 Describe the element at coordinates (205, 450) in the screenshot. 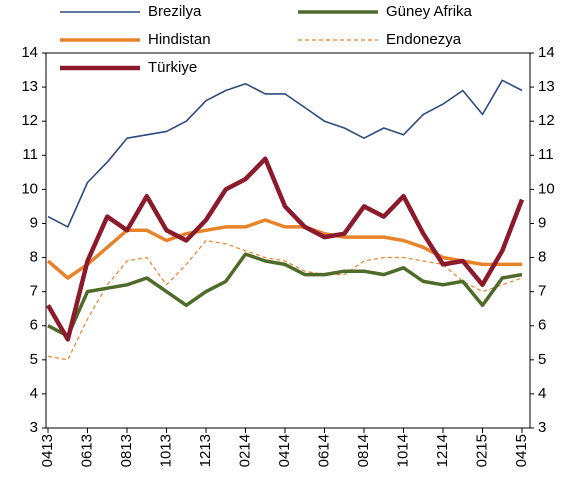

I see `x-tick-label: 1213` at that location.